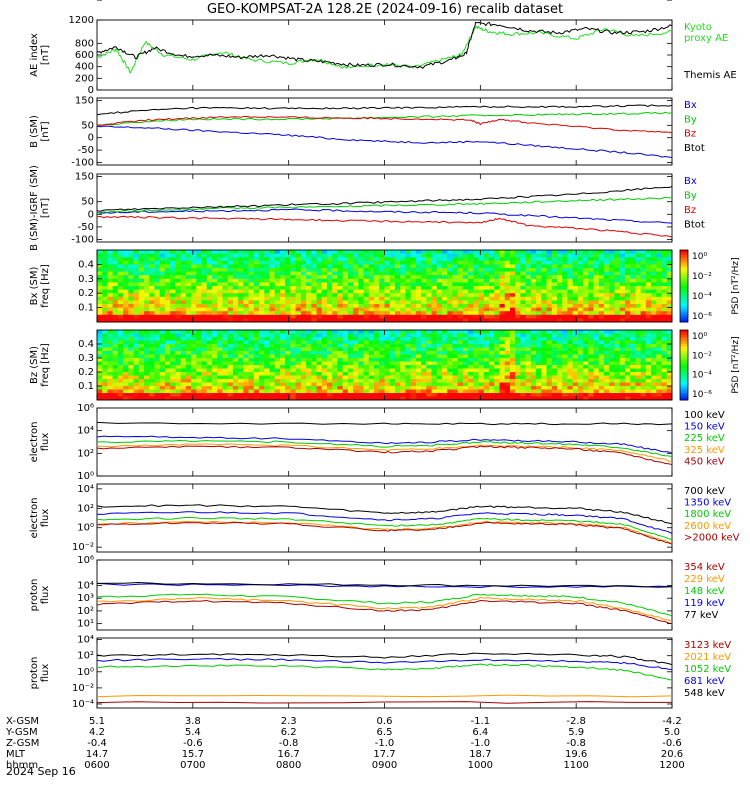 This screenshot has height=800, width=750. What do you see at coordinates (672, 754) in the screenshot?
I see `coord-value: 20.6` at bounding box center [672, 754].